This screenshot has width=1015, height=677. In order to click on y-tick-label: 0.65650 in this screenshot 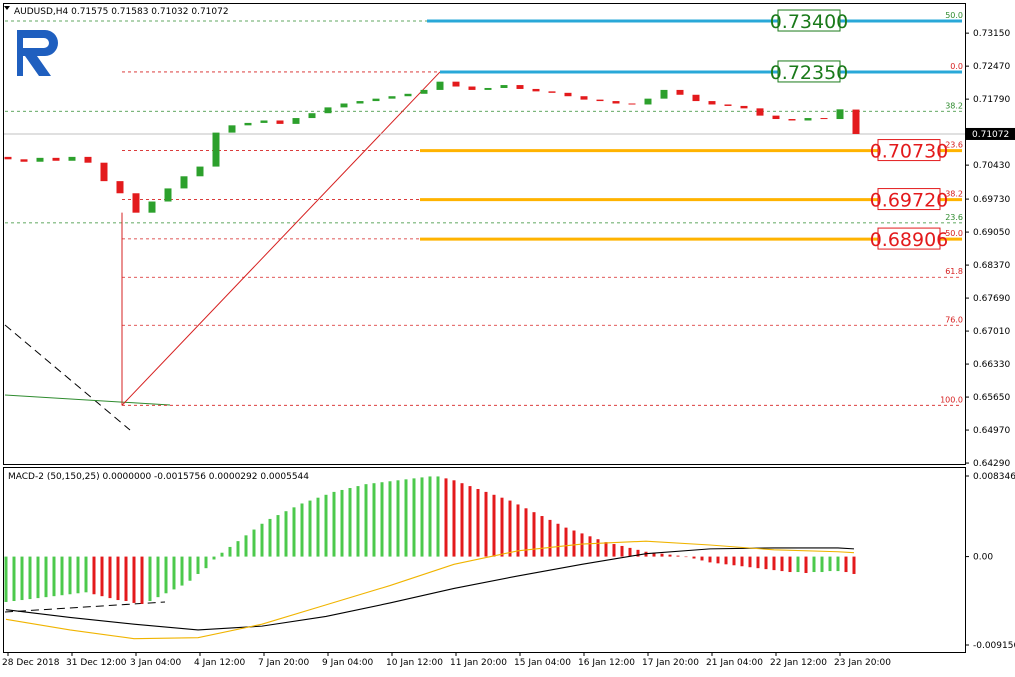, I will do `click(991, 398)`.